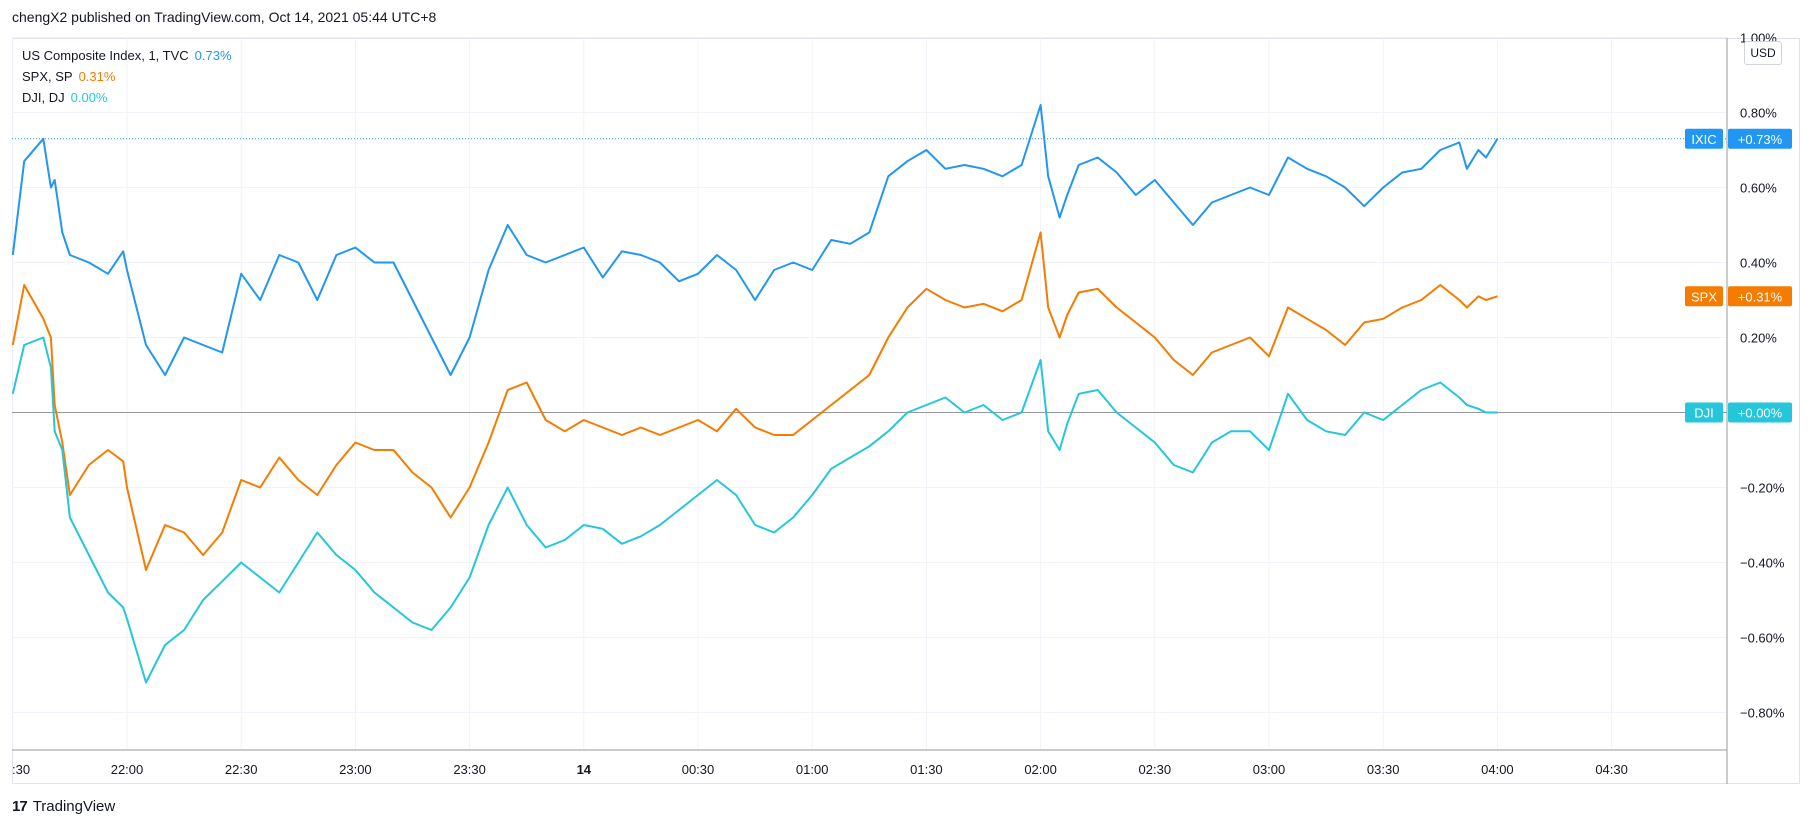 The width and height of the screenshot is (1813, 830). I want to click on tradingview-brand-text: TradingView, so click(74, 806).